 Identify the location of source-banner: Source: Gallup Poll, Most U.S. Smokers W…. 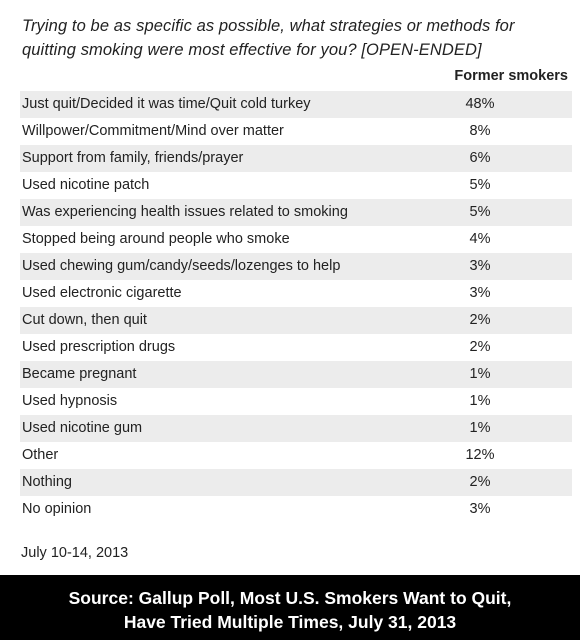
(290, 607).